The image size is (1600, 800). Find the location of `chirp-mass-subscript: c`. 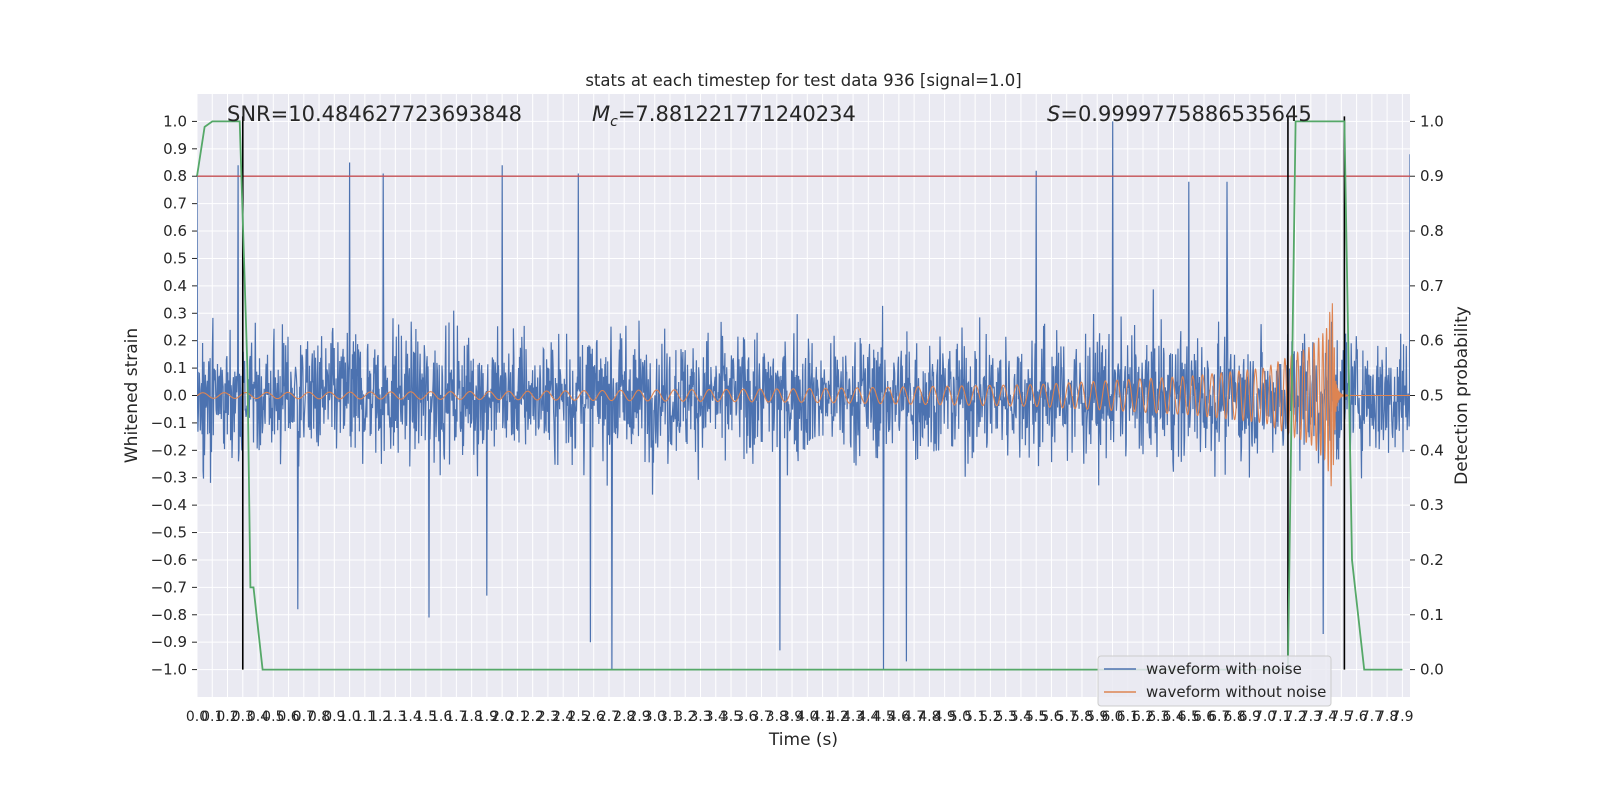

chirp-mass-subscript: c is located at coordinates (614, 122).